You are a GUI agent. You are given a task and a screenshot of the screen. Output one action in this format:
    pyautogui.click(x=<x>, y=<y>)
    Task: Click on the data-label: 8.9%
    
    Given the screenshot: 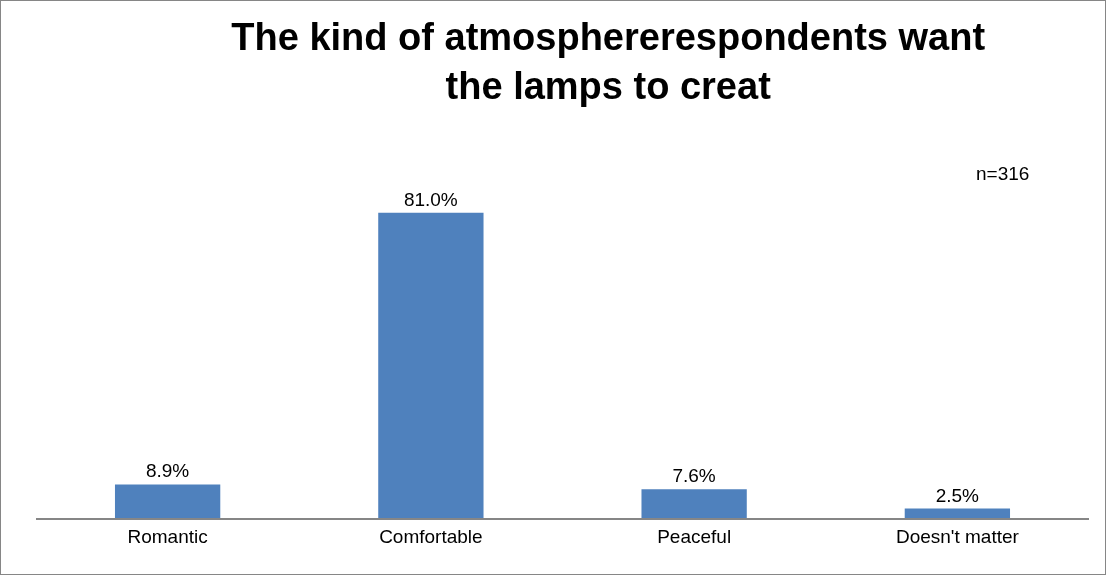 What is the action you would take?
    pyautogui.click(x=167, y=471)
    